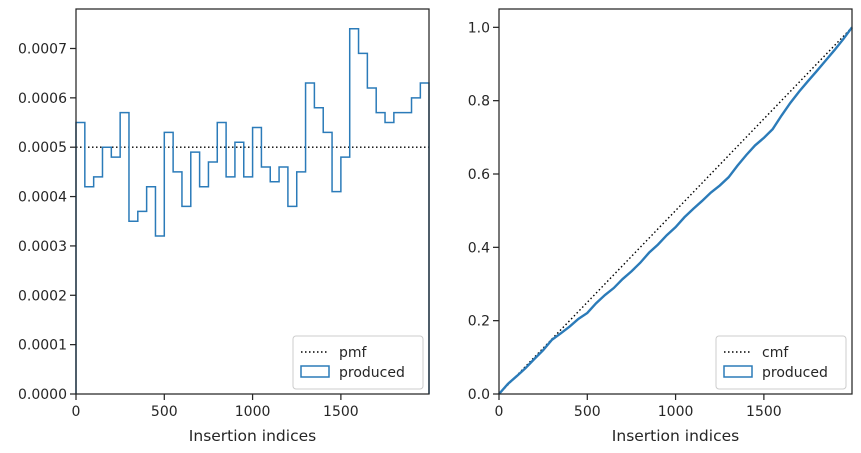 Image resolution: width=861 pixels, height=453 pixels. I want to click on cmf-legend: cmf produced, so click(781, 362).